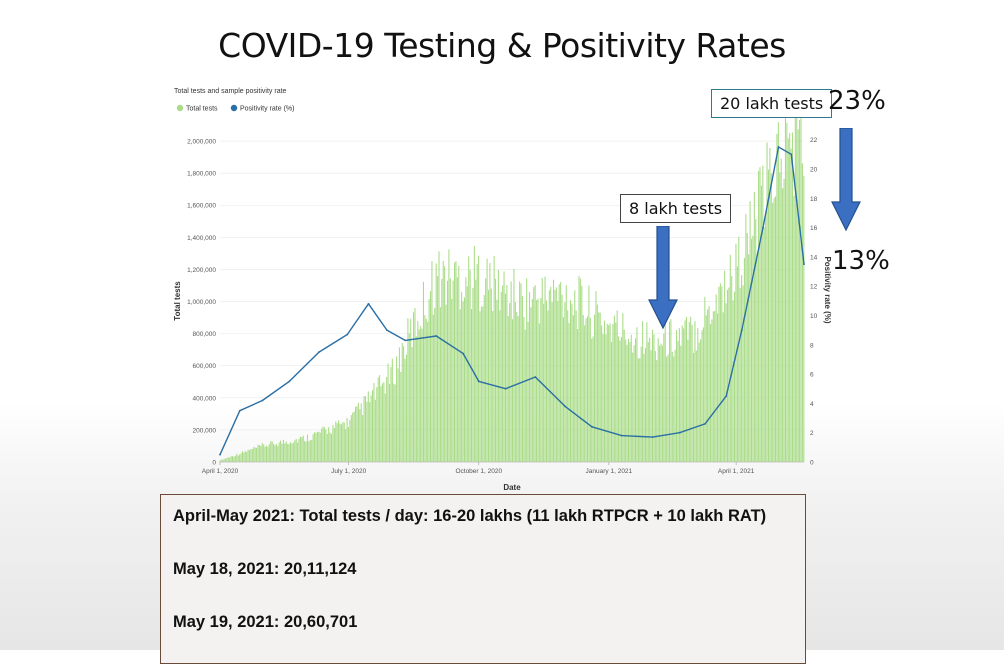 The height and width of the screenshot is (664, 1004). I want to click on legend-label-positivity: Positivity rate (%), so click(267, 109).